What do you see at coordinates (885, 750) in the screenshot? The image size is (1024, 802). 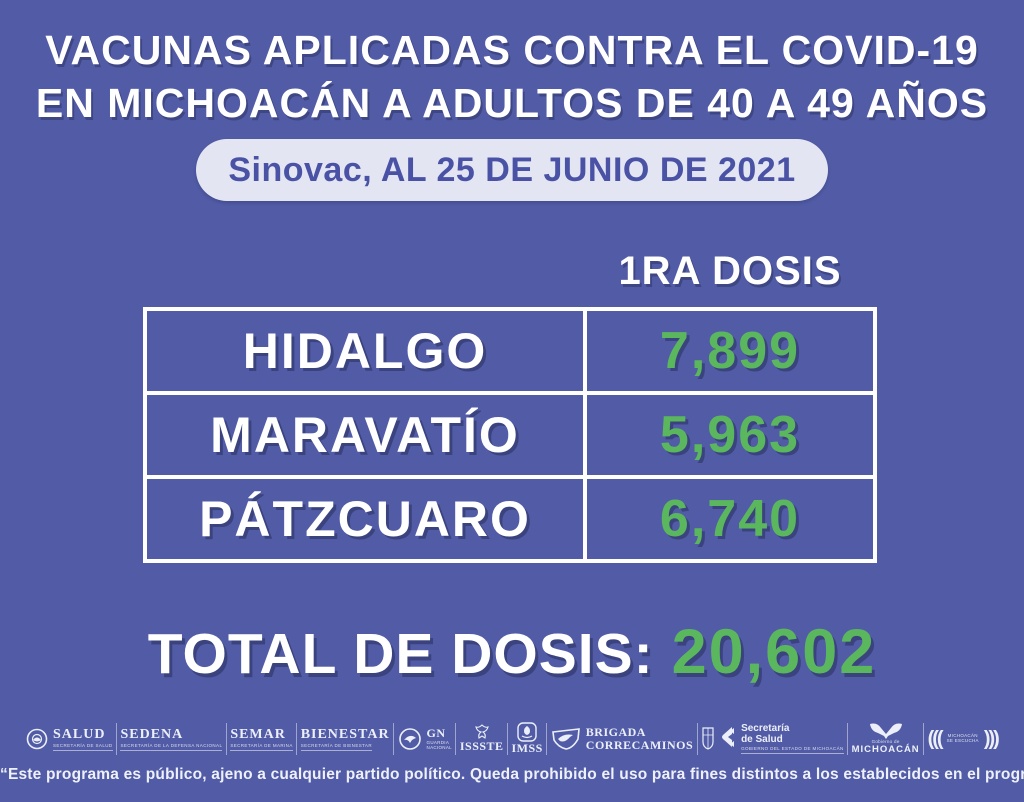 I see `michoacan-wordmark: MICHOACÁN` at bounding box center [885, 750].